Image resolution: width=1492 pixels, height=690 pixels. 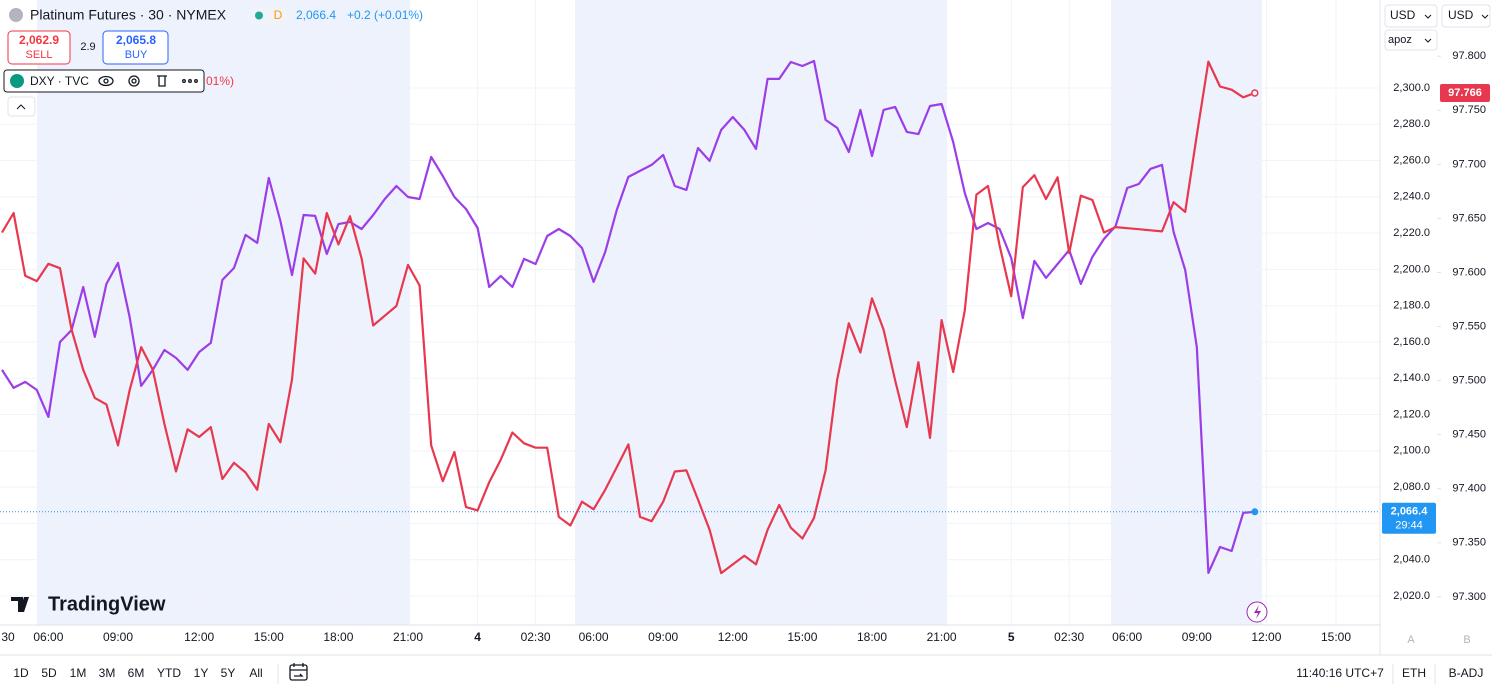 I want to click on y-tick-label: 2,220.0, so click(x=1411, y=233).